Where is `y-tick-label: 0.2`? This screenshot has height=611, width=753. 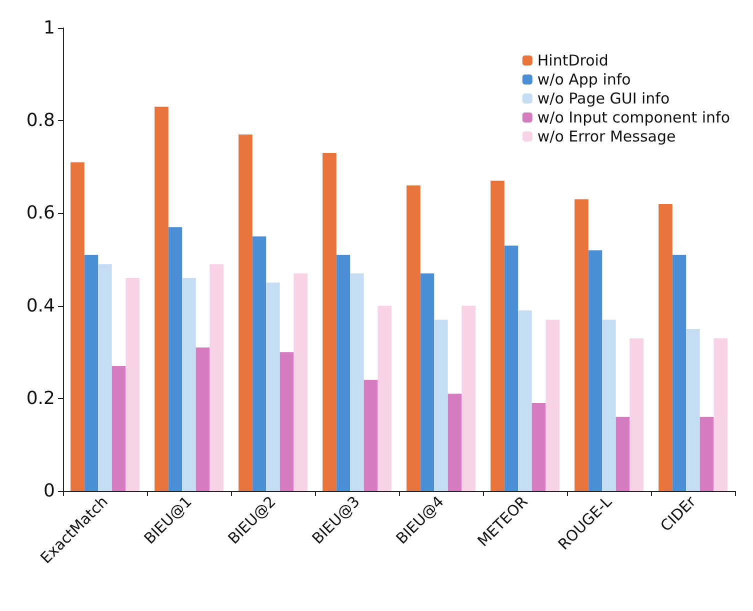 y-tick-label: 0.2 is located at coordinates (40, 398).